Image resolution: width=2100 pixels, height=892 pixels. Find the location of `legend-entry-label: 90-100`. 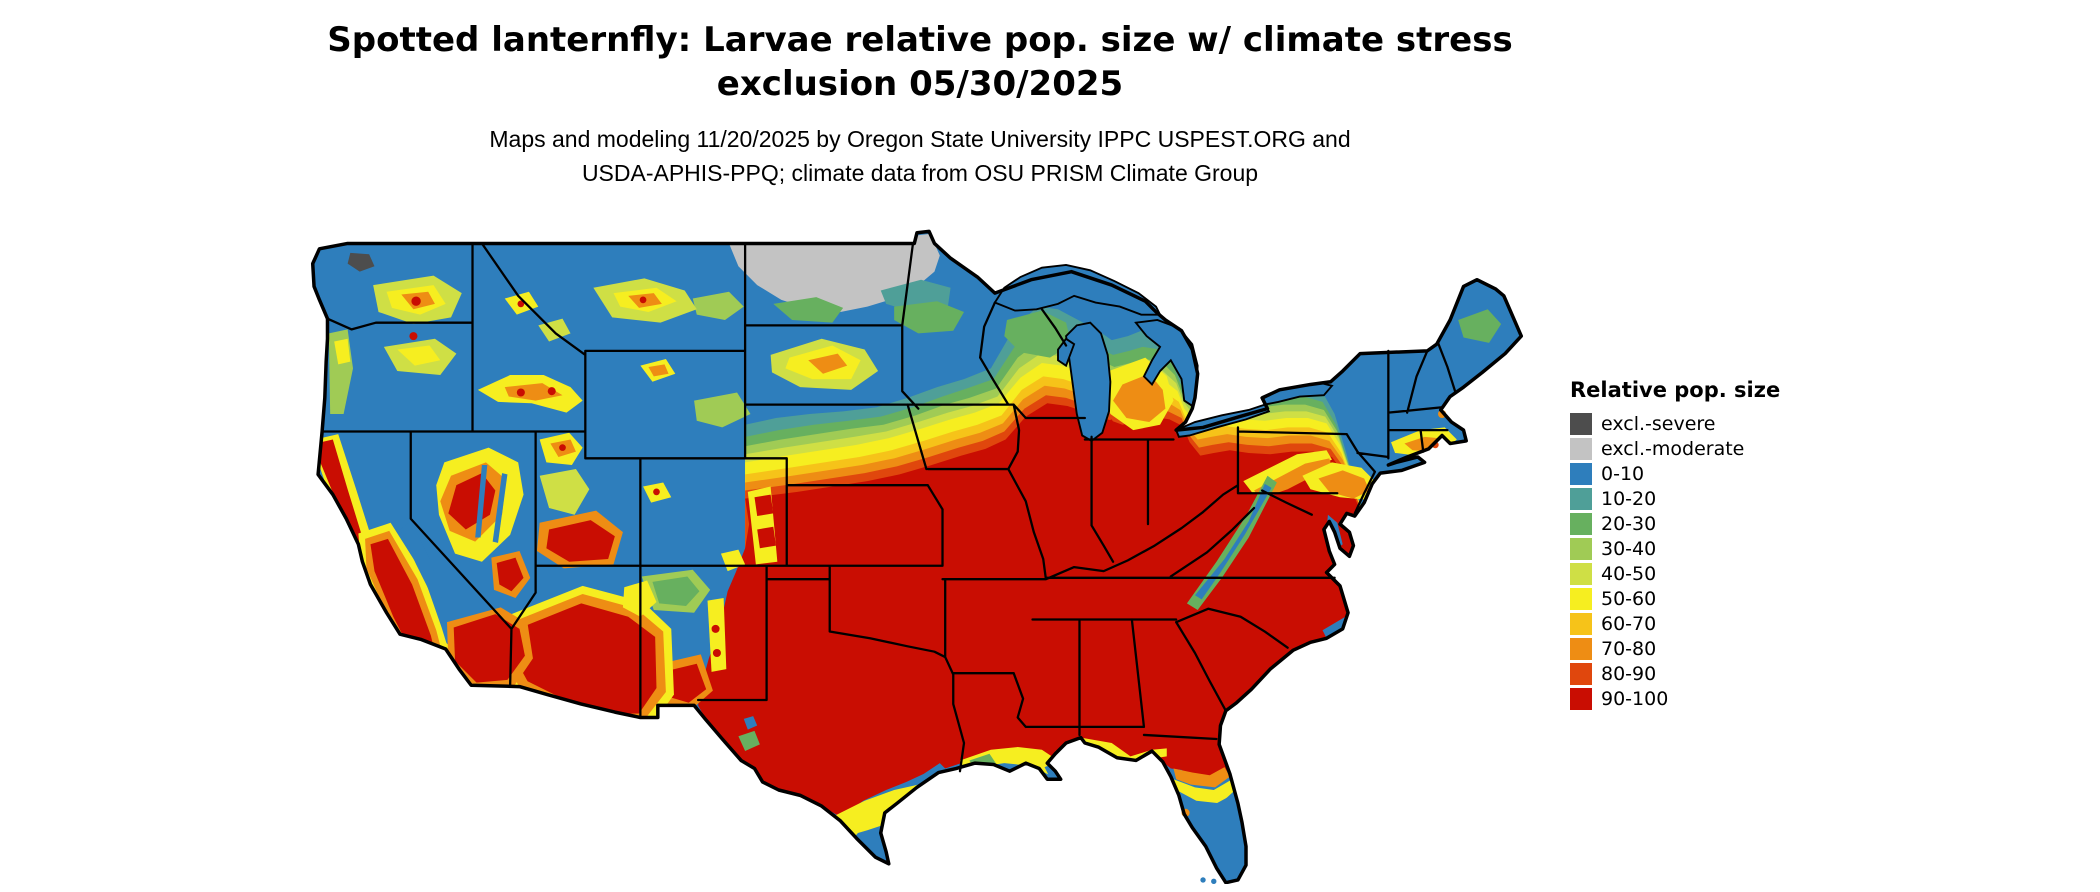

legend-entry-label: 90-100 is located at coordinates (1635, 698).